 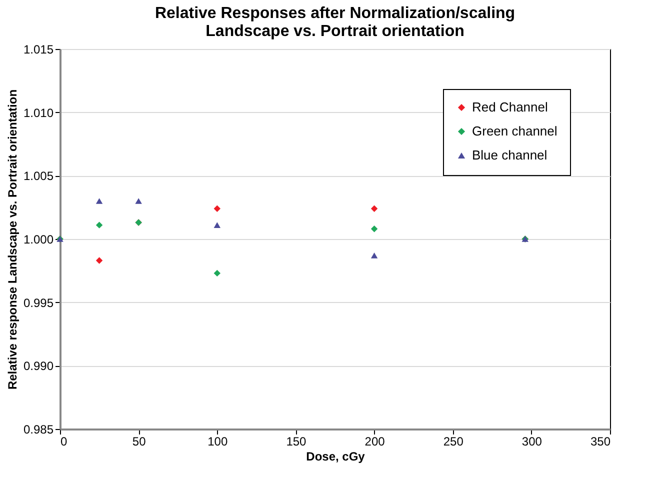 What do you see at coordinates (38, 176) in the screenshot?
I see `y-tick-label: 1.005` at bounding box center [38, 176].